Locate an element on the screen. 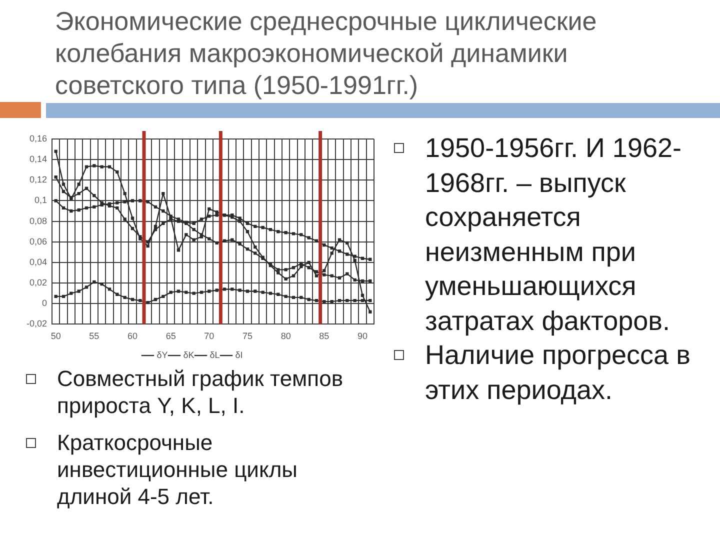 Image resolution: width=720 pixels, height=540 pixels. x-tick-label: 60 is located at coordinates (132, 336).